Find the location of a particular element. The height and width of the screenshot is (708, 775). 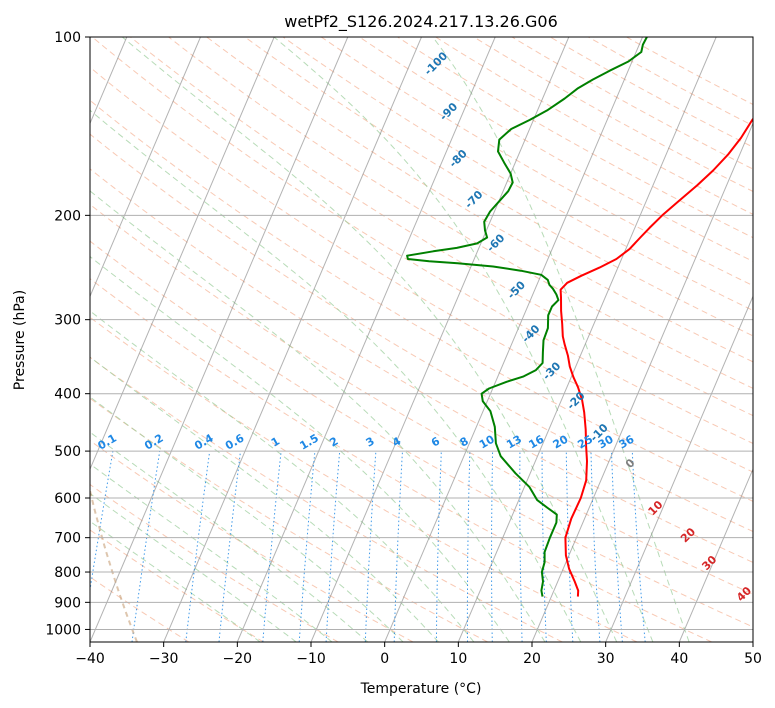

y-tick-label: 800 is located at coordinates (67, 573).